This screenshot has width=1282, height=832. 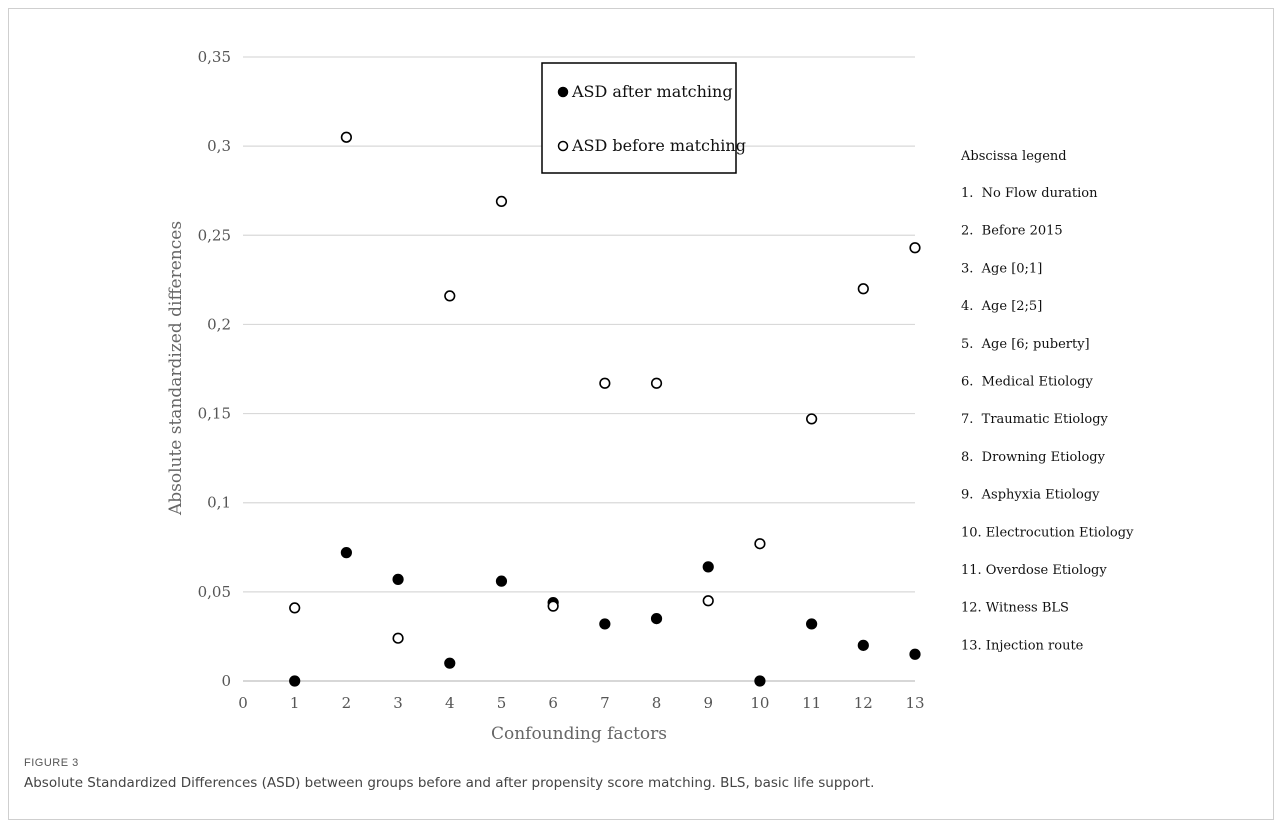 I want to click on y-tick-label: 0,35, so click(x=214, y=57).